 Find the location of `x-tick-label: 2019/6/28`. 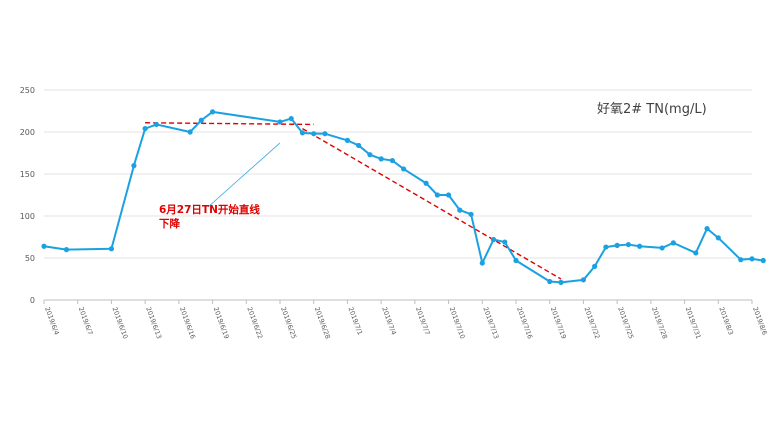

x-tick-label: 2019/6/28 is located at coordinates (322, 323).